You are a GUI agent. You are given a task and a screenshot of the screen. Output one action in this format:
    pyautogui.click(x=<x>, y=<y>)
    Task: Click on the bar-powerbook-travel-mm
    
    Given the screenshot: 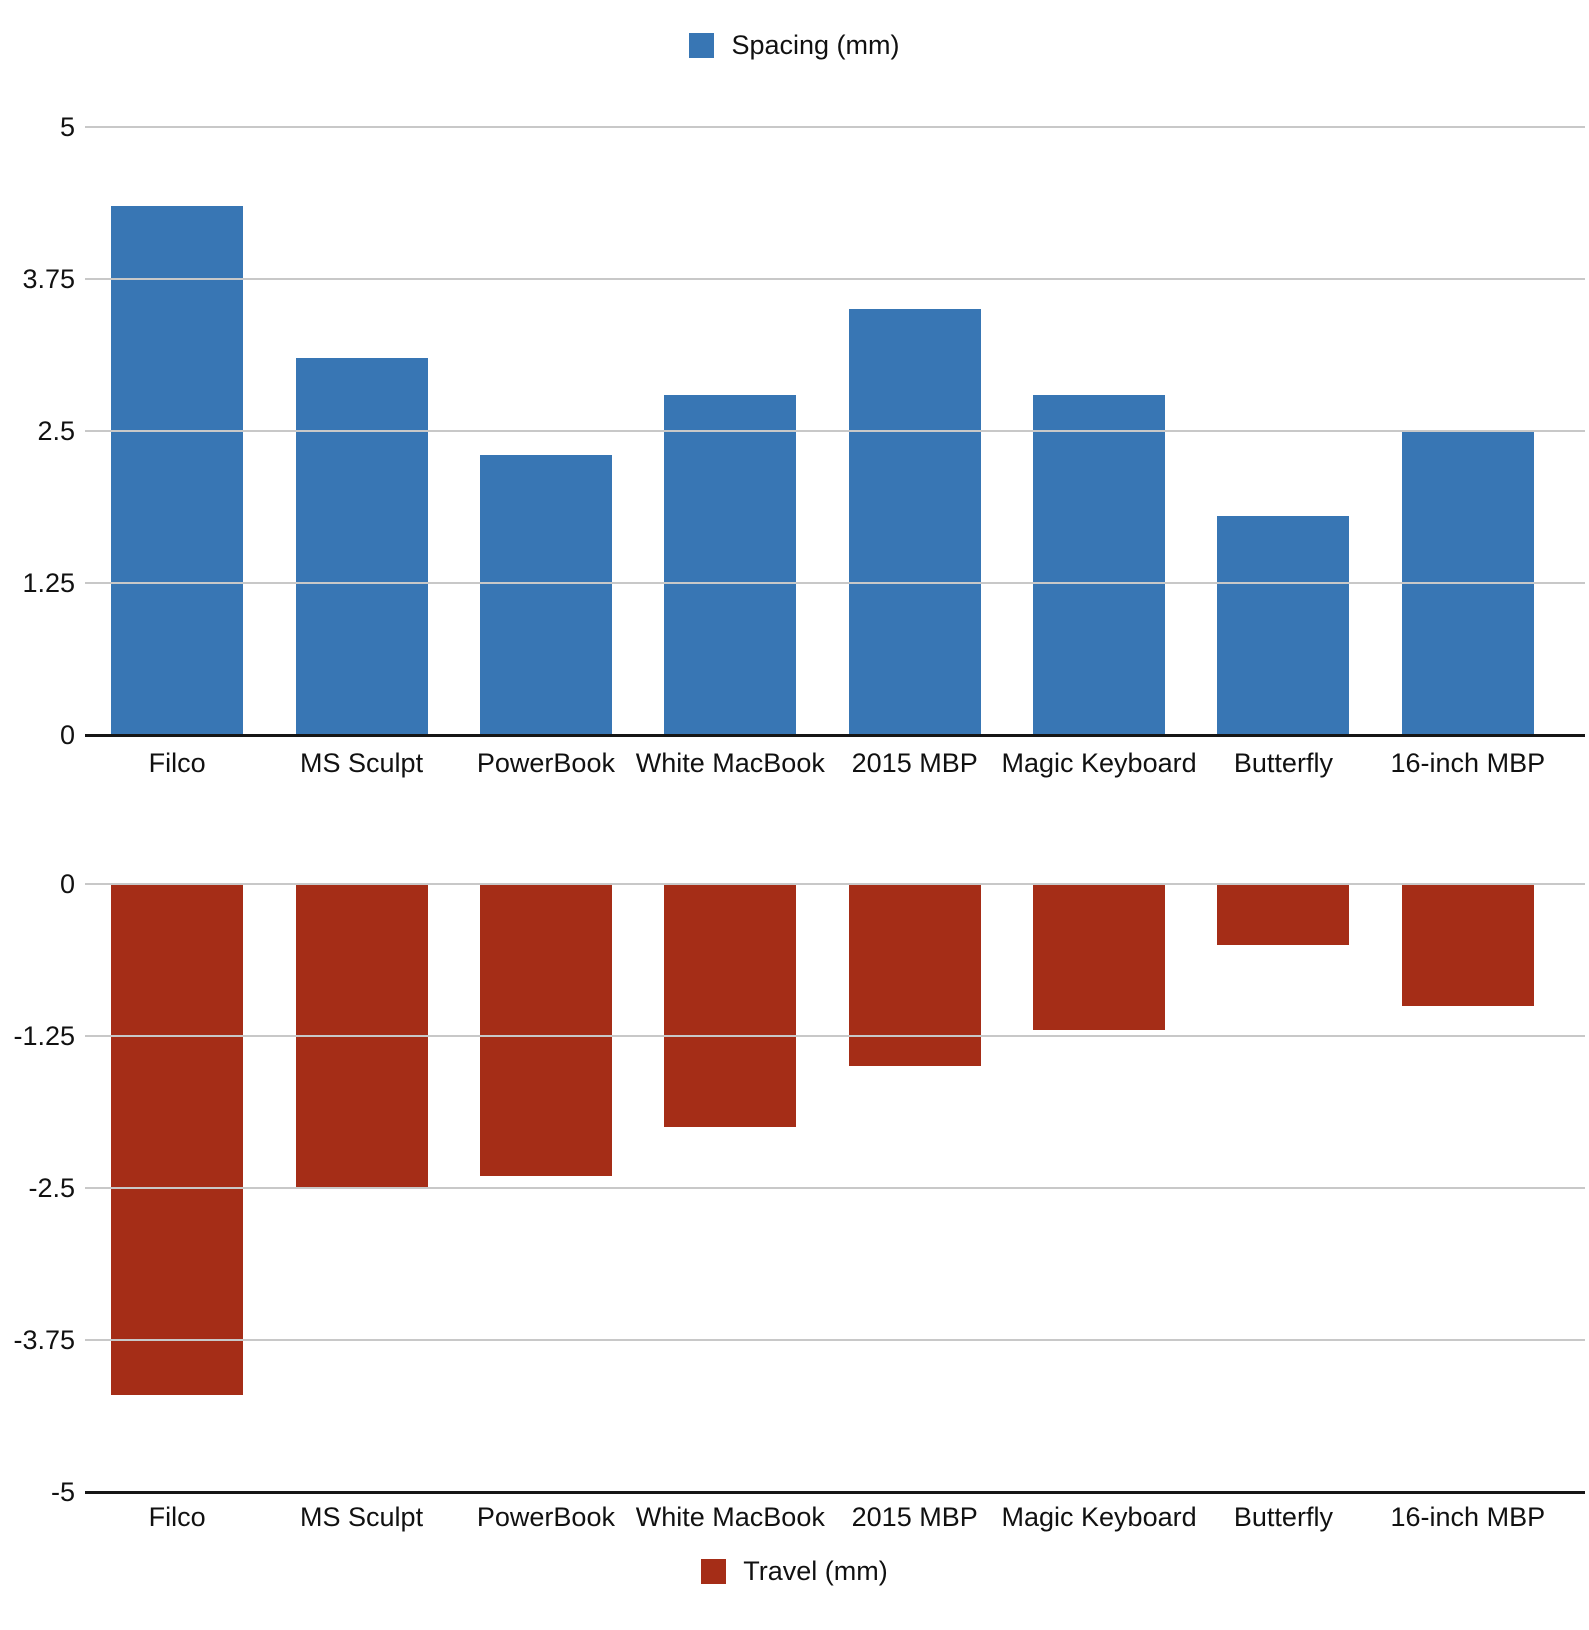 What is the action you would take?
    pyautogui.click(x=545, y=1030)
    